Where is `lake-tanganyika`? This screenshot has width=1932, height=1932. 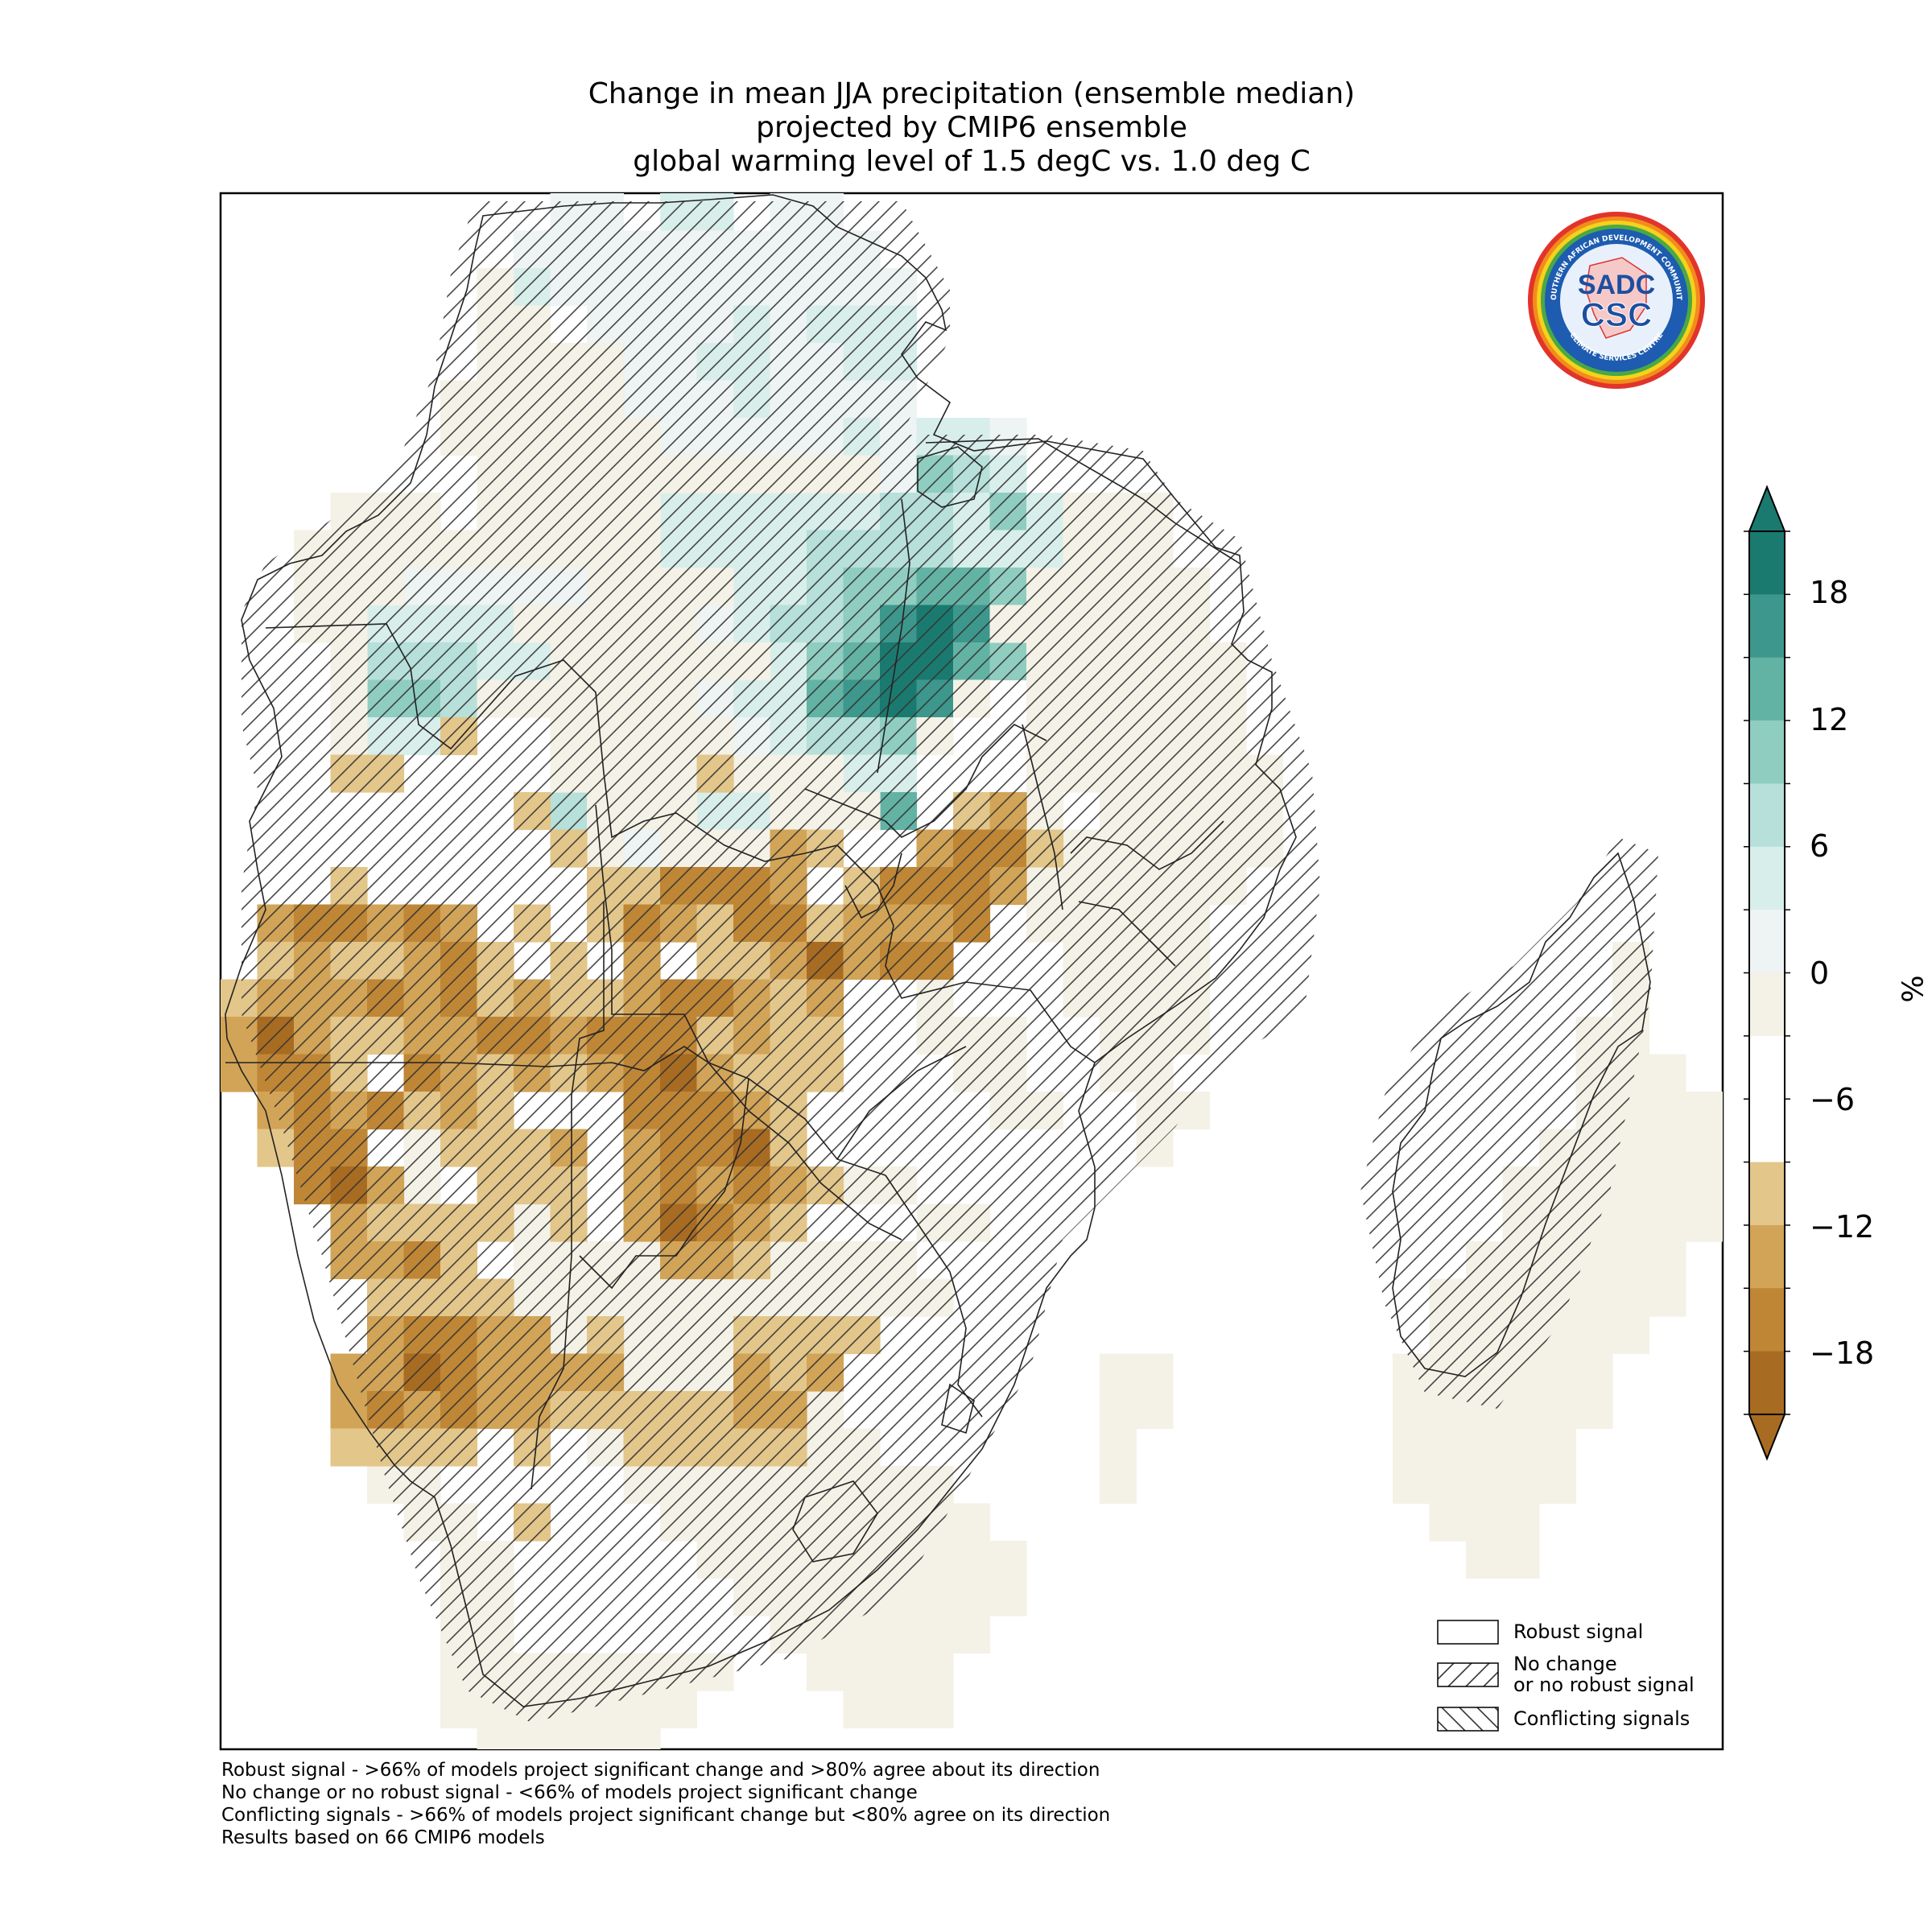 lake-tanganyika is located at coordinates (893, 636).